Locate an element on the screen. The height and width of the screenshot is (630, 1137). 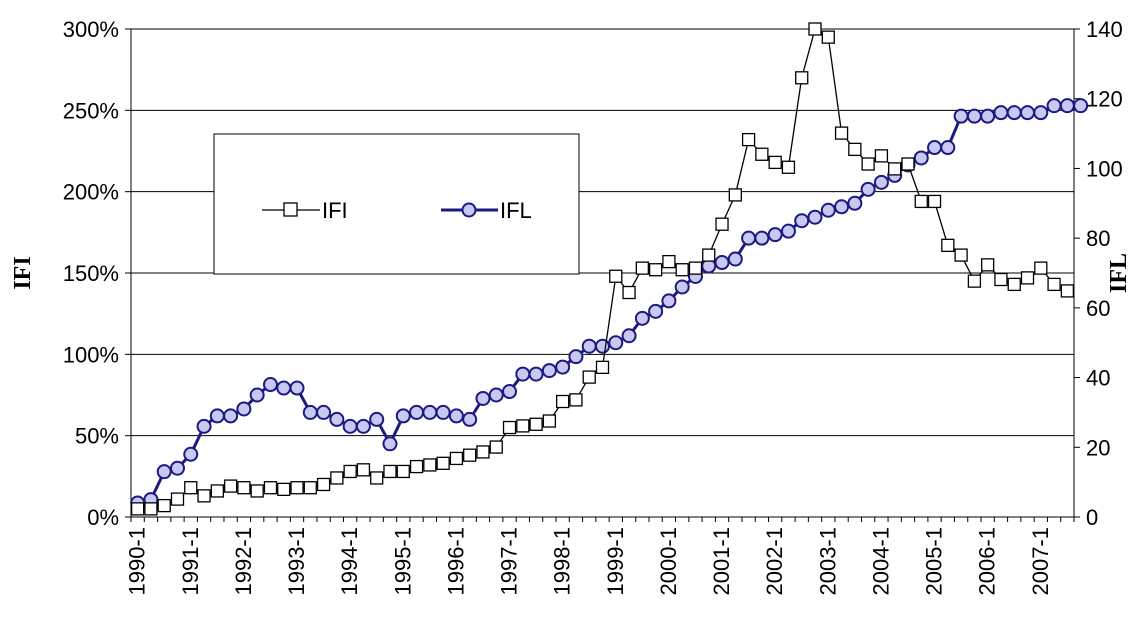
x-tick-label: 2003-1 is located at coordinates (827, 561).